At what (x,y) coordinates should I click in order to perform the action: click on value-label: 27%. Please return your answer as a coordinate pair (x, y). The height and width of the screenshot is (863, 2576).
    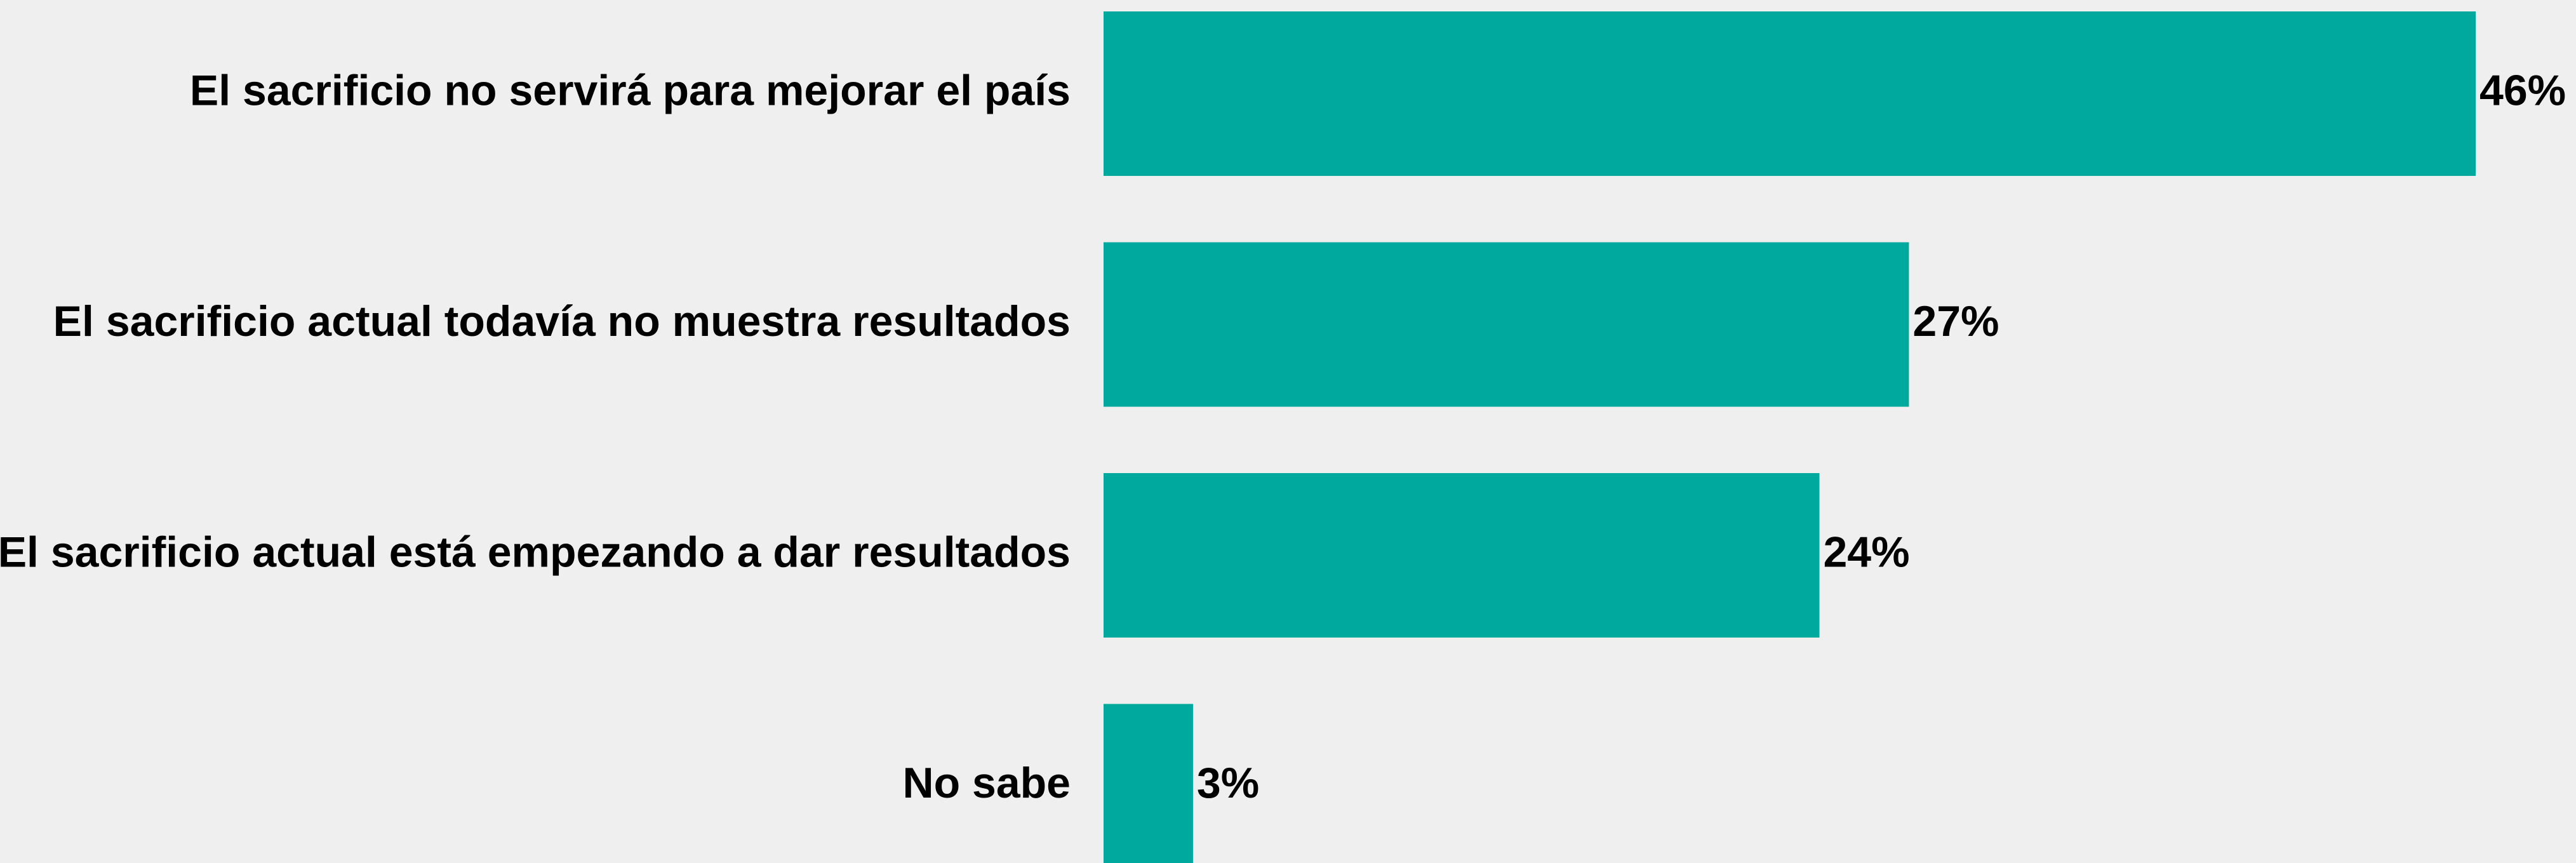
    Looking at the image, I should click on (1956, 321).